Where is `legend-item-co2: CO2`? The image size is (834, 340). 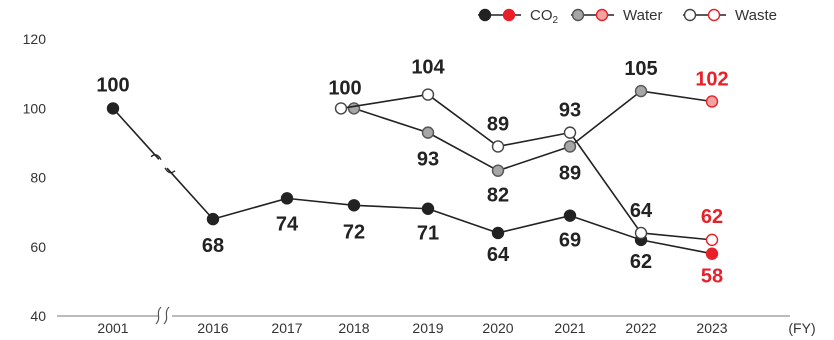
legend-item-co2: CO2 is located at coordinates (518, 16).